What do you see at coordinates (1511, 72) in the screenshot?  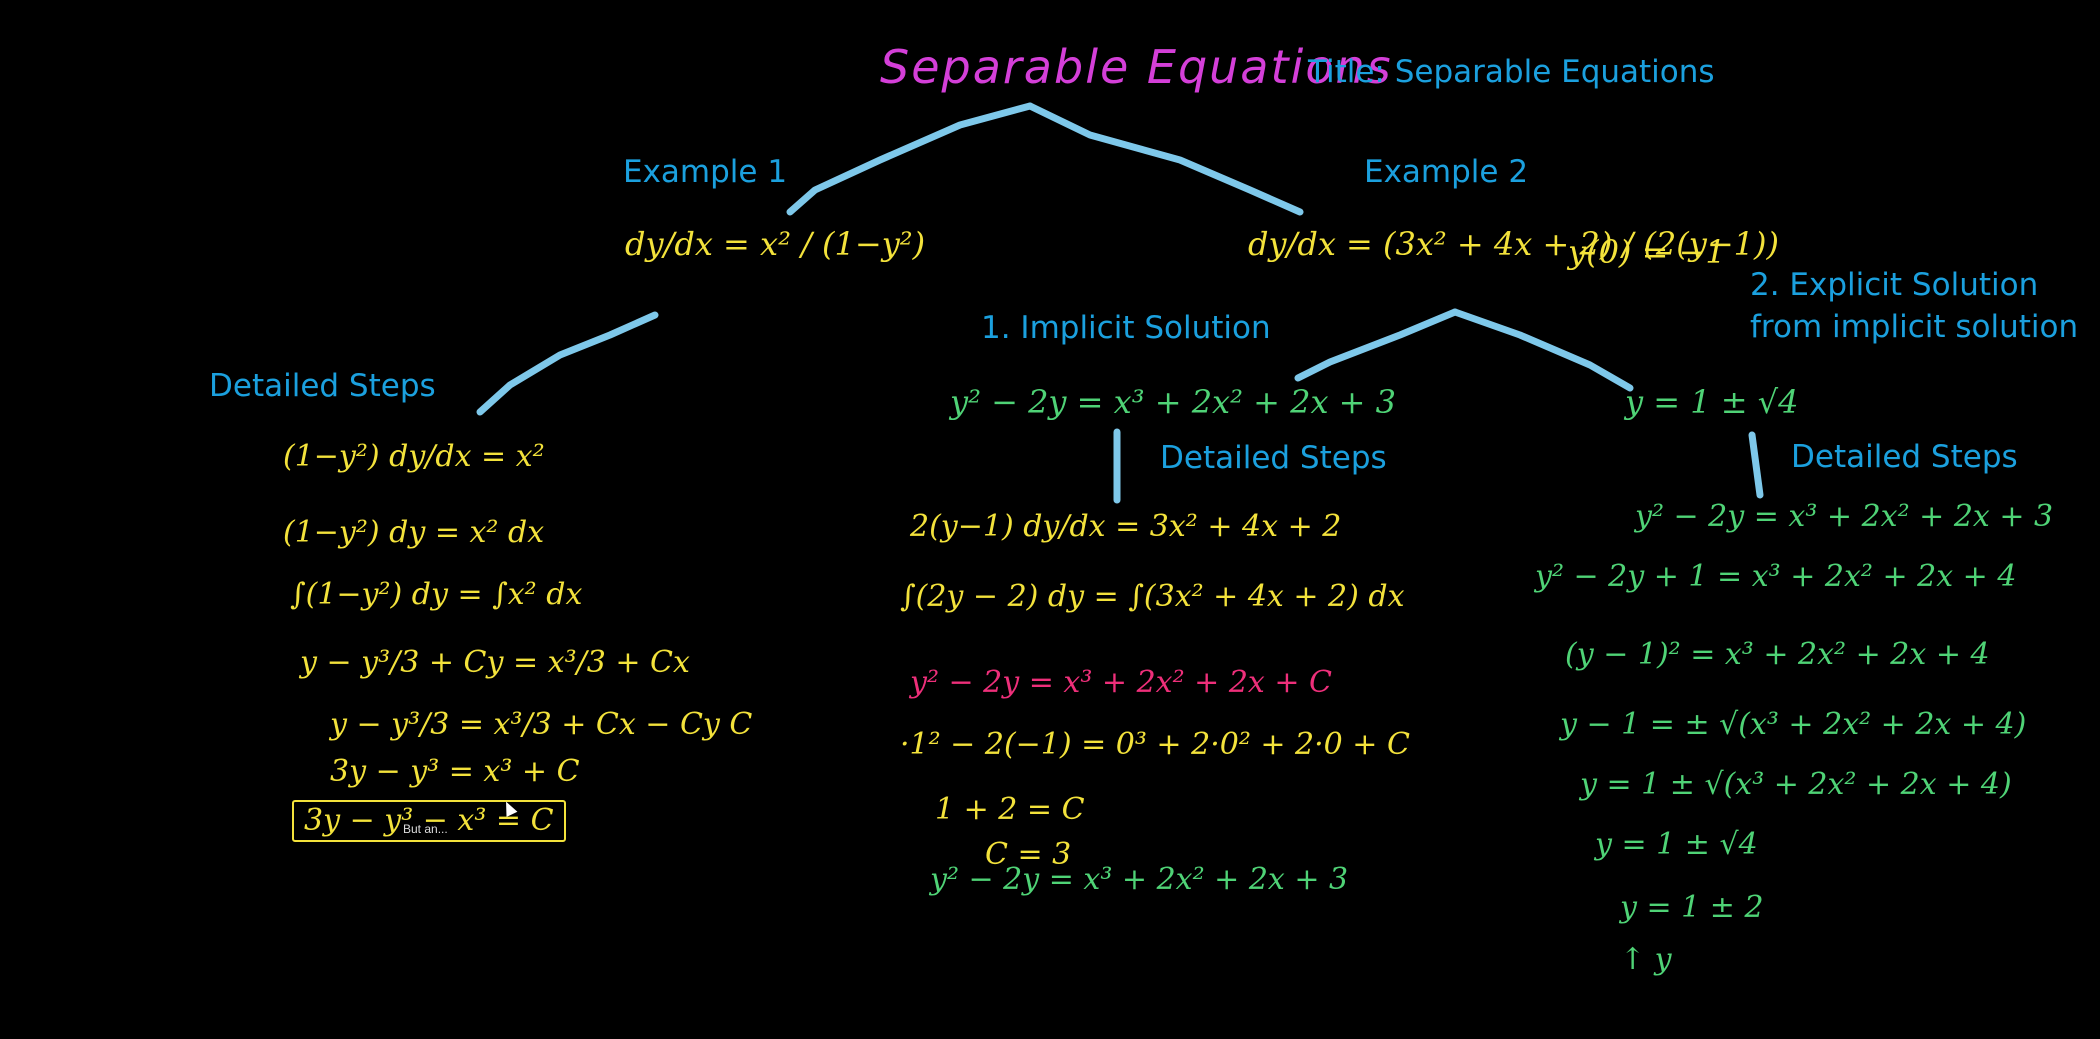 I see `title-label: Title: Separable Equations` at bounding box center [1511, 72].